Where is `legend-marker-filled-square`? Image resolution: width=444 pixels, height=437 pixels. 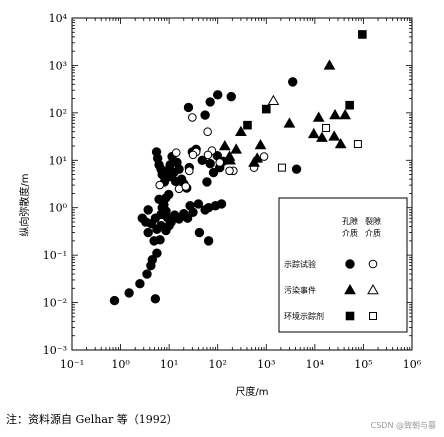
legend-marker-filled-square is located at coordinates (350, 316).